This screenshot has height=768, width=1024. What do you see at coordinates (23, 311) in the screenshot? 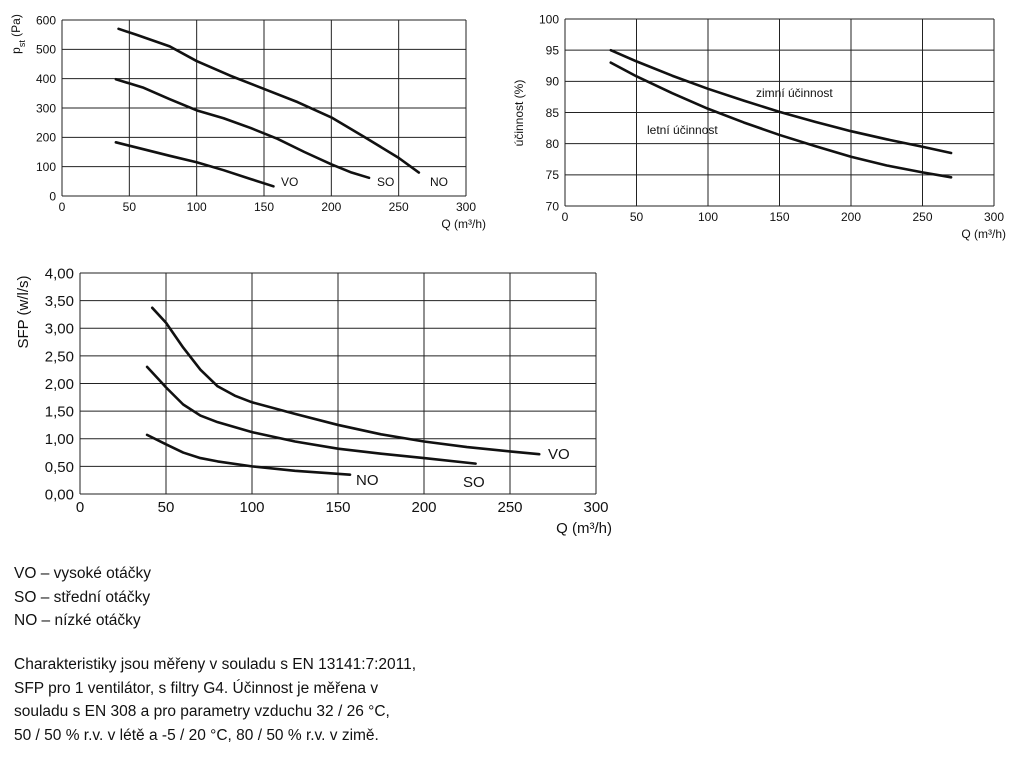
I see `y-axis-label: SFP (w/l/s)` at bounding box center [23, 311].